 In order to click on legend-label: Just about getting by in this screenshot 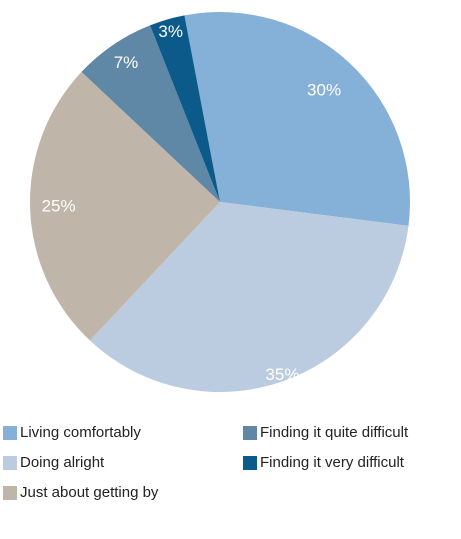, I will do `click(89, 492)`.